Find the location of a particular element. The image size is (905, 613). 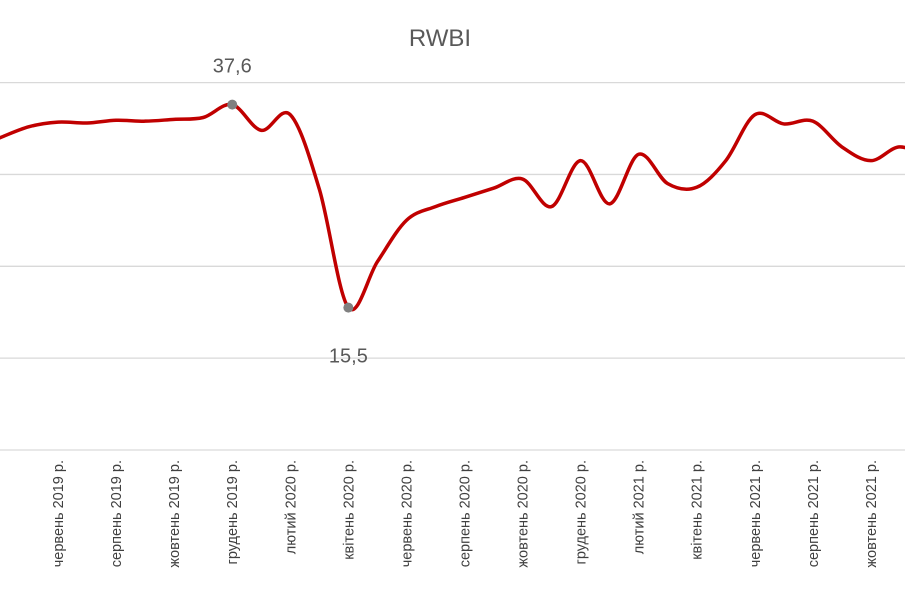

x-tick-label: червень 2019 р. is located at coordinates (59, 513).